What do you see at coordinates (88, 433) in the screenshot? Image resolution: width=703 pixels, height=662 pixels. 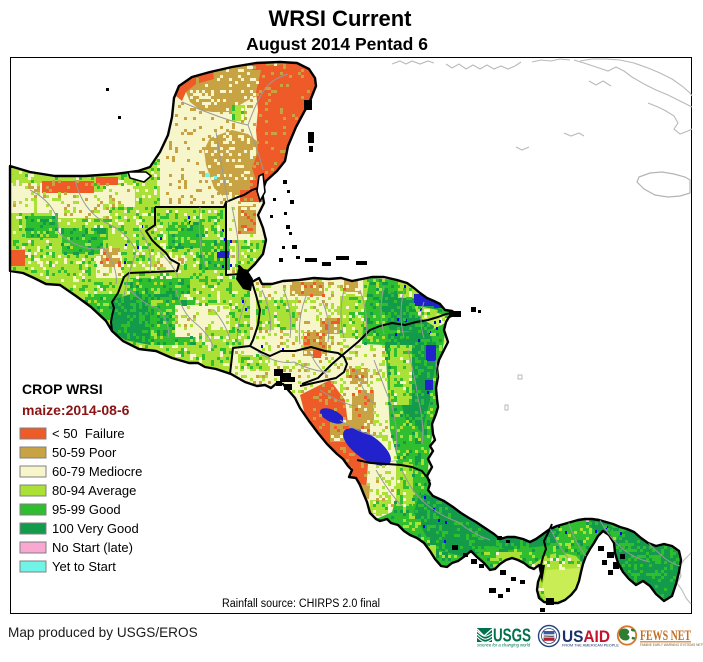 I see `svg-text: < 50 Failure` at bounding box center [88, 433].